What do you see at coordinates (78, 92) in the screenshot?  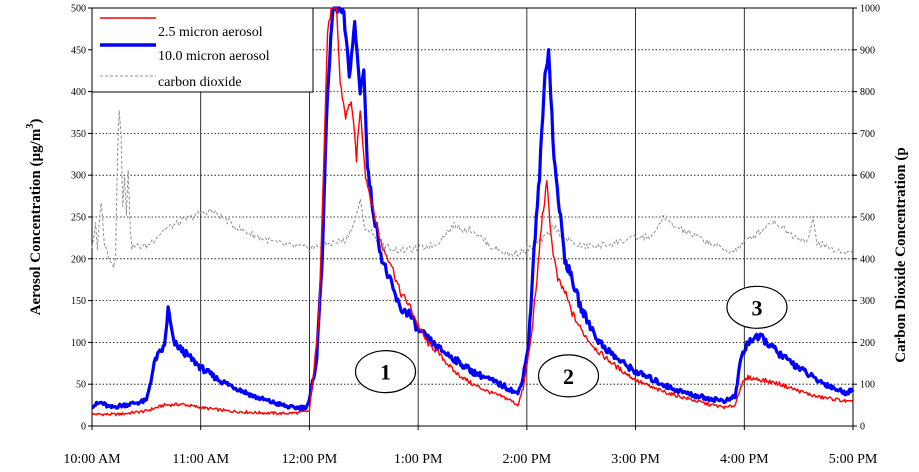 I see `y-left-tick-label: 400` at bounding box center [78, 92].